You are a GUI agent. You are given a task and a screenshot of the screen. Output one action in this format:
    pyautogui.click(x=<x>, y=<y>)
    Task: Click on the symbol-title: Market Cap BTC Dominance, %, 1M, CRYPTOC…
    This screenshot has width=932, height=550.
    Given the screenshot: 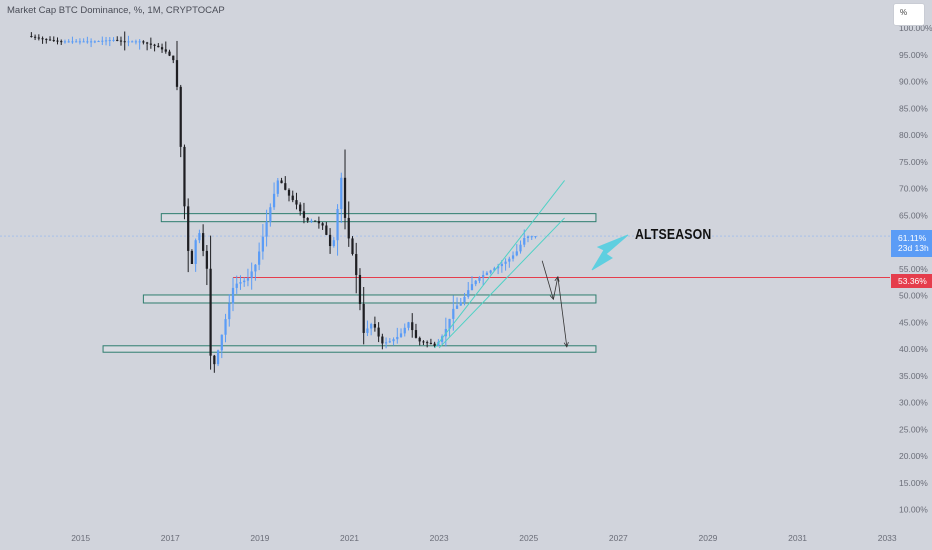 What is the action you would take?
    pyautogui.click(x=116, y=10)
    